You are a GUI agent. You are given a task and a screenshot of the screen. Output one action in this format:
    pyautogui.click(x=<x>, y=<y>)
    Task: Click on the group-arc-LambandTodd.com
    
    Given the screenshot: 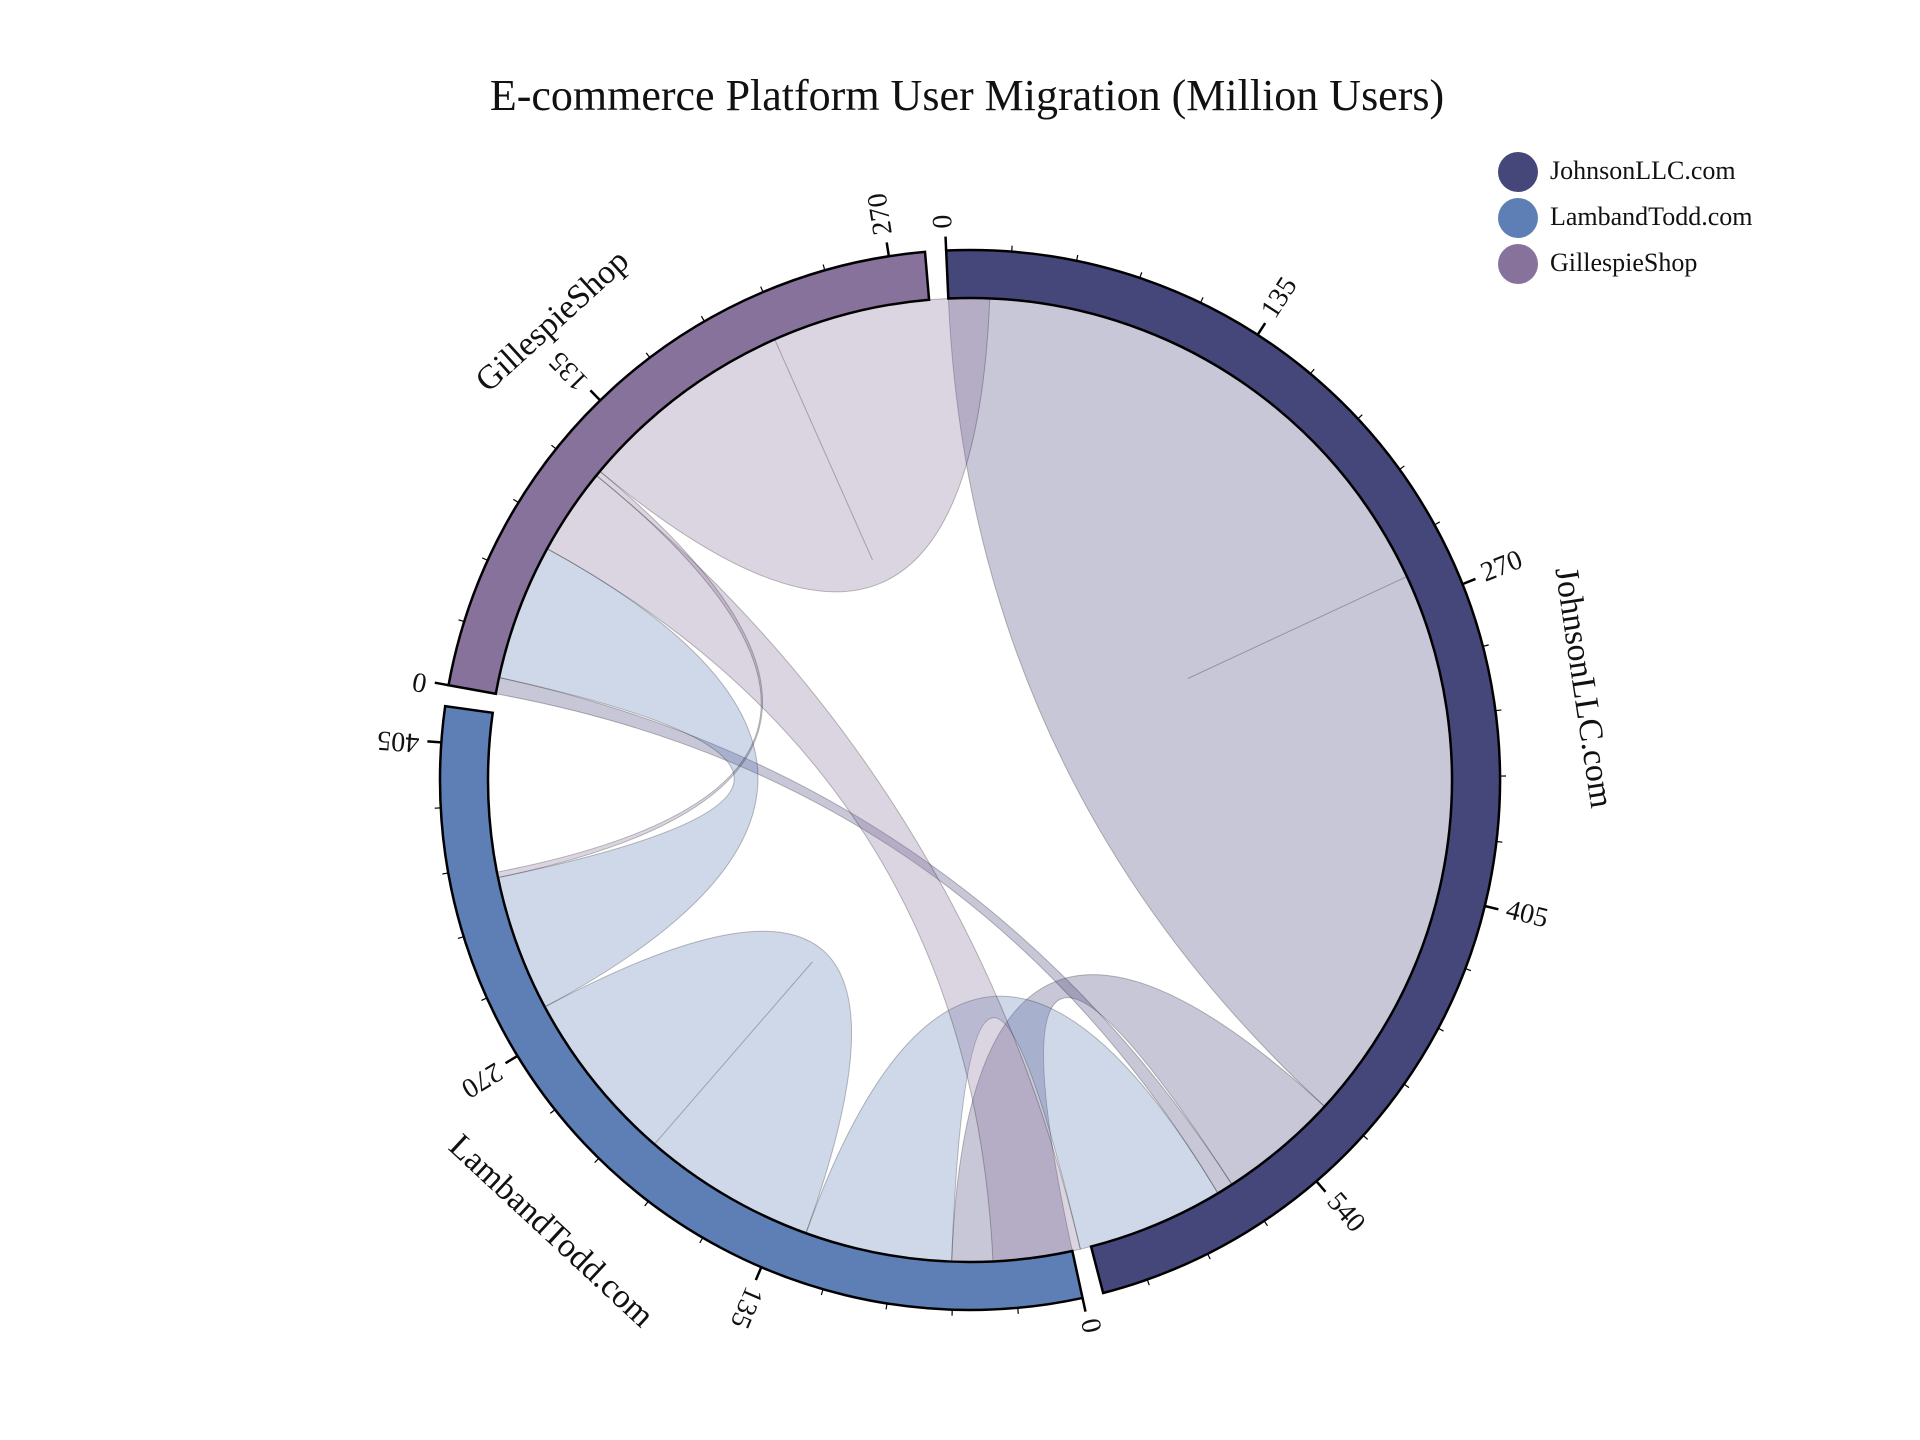 What is the action you would take?
    pyautogui.click(x=761, y=1008)
    